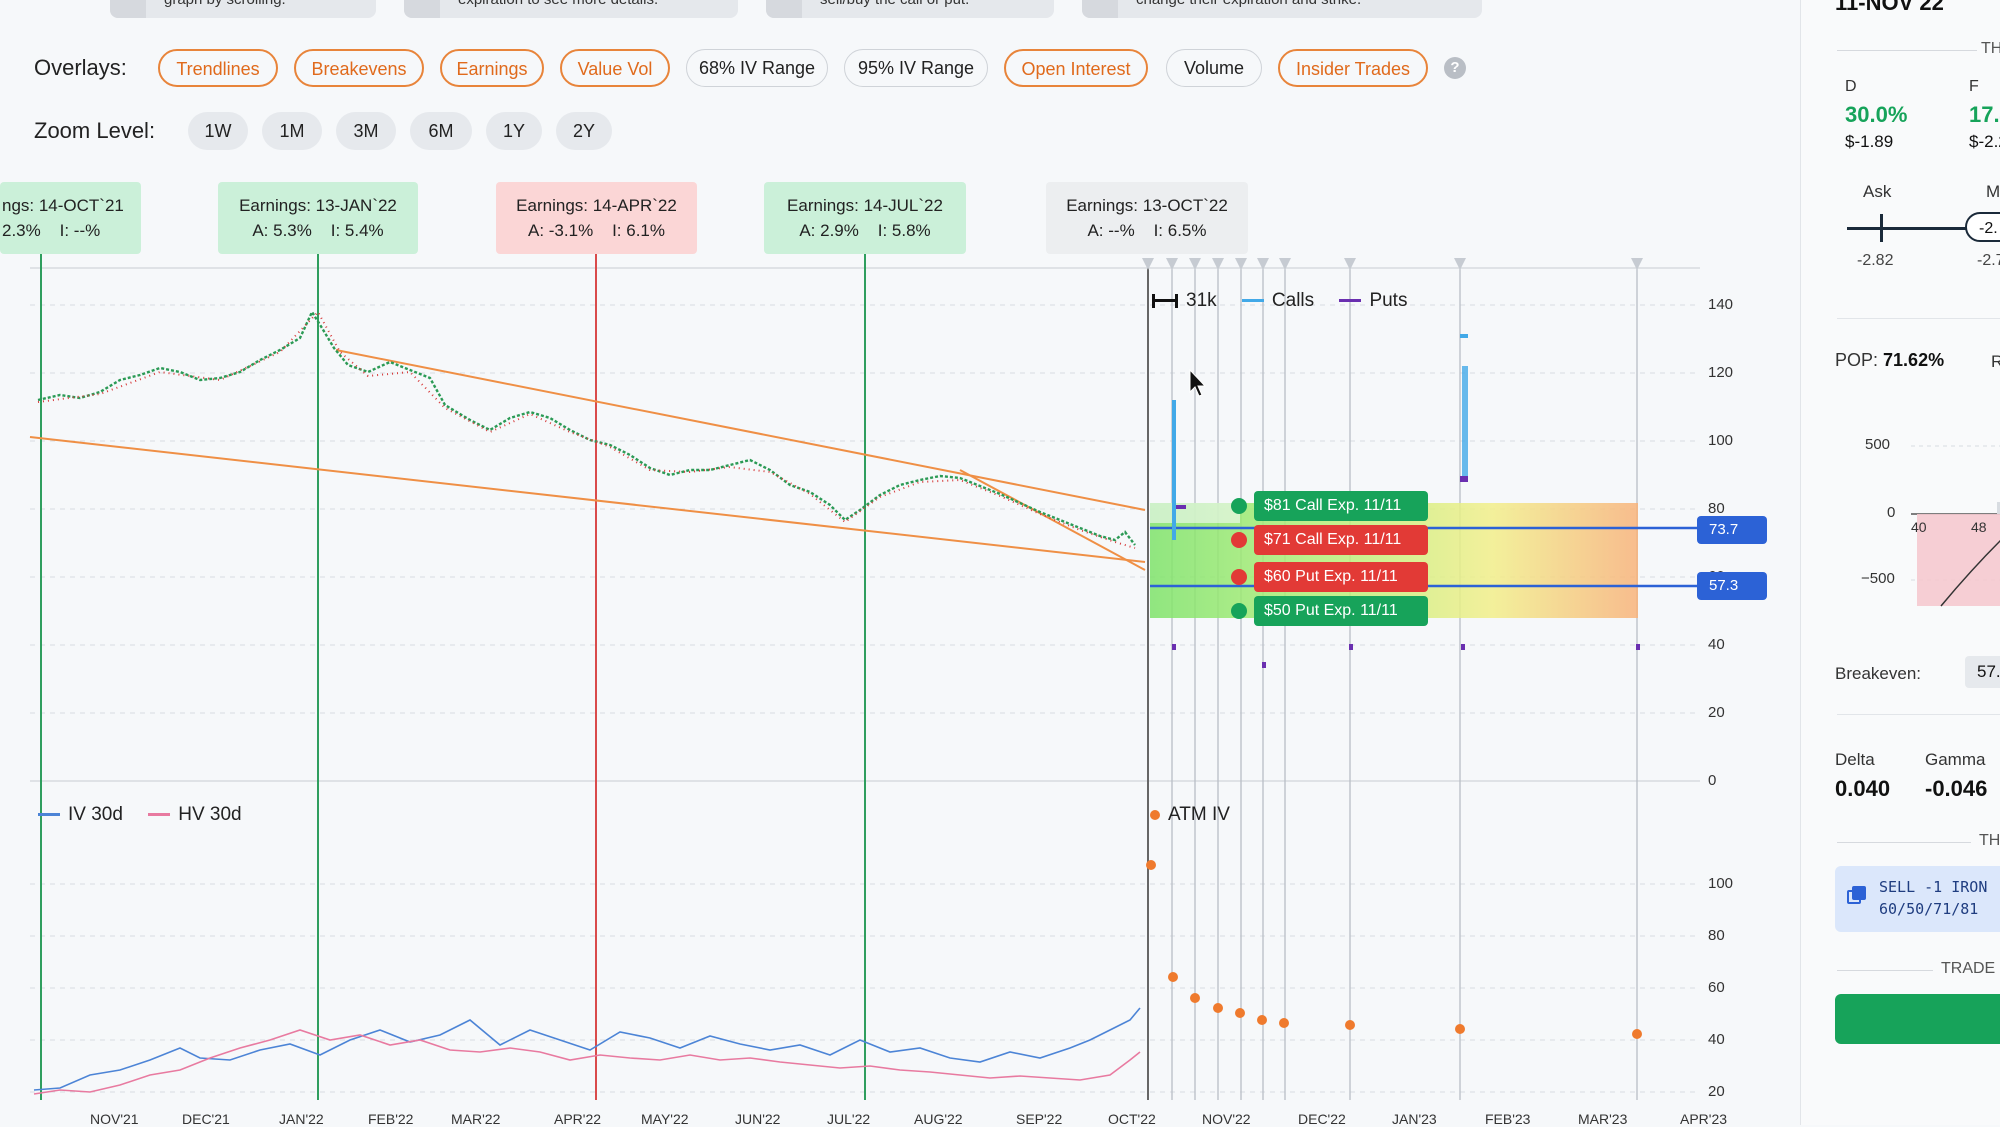  I want to click on breakeven-label: Breakeven:, so click(1878, 673).